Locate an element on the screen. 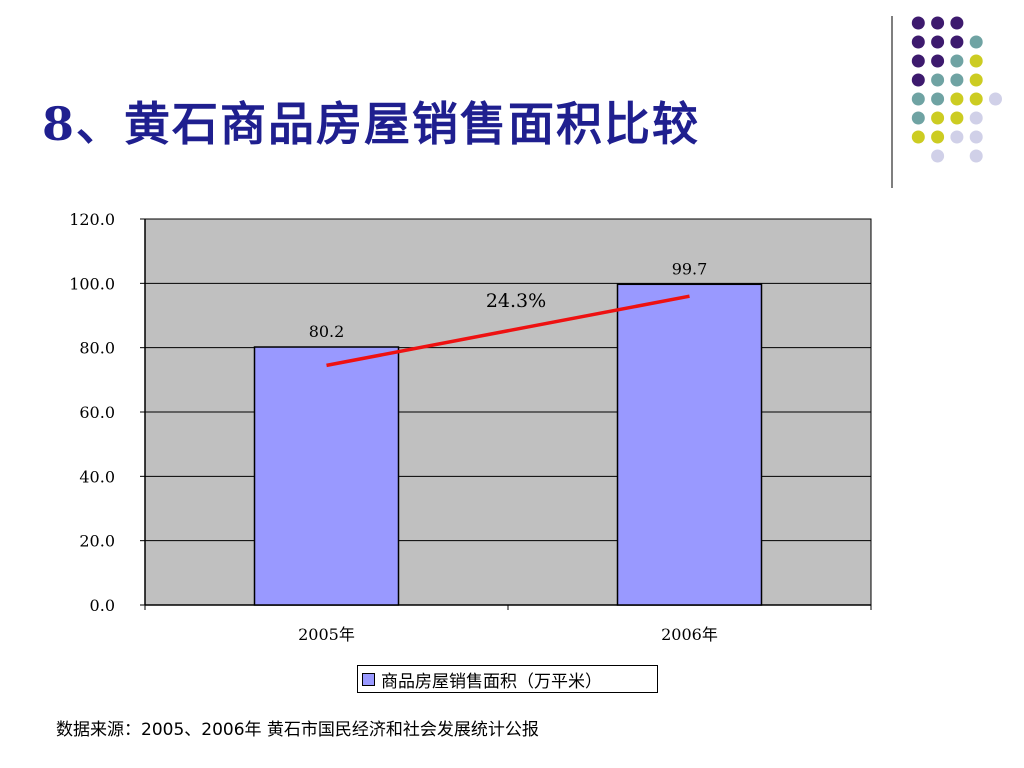  y-tick-label: 120.0 is located at coordinates (92, 219).